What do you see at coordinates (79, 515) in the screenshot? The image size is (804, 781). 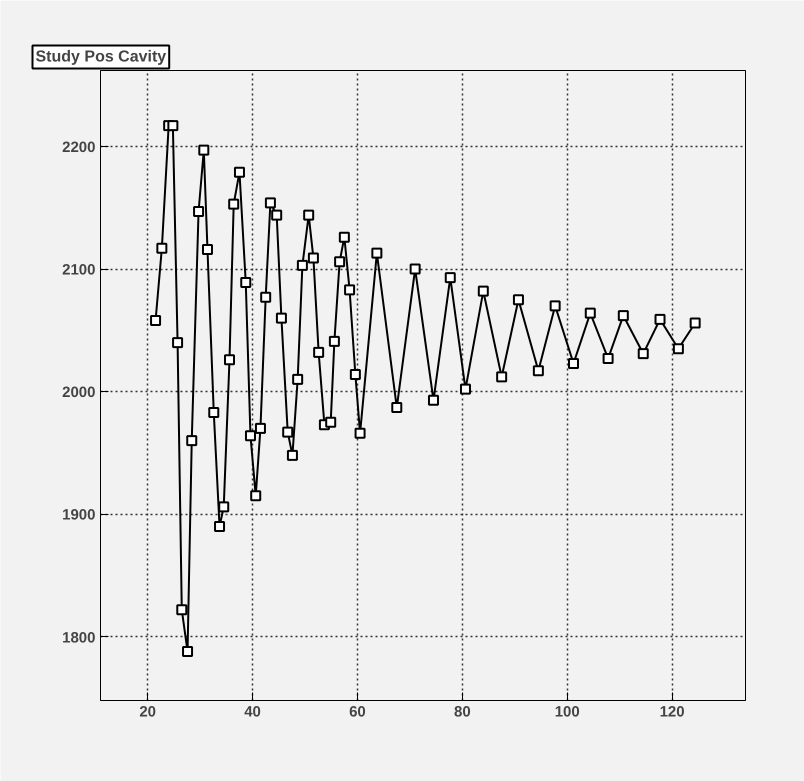 I see `y-tick-label: 1900` at bounding box center [79, 515].